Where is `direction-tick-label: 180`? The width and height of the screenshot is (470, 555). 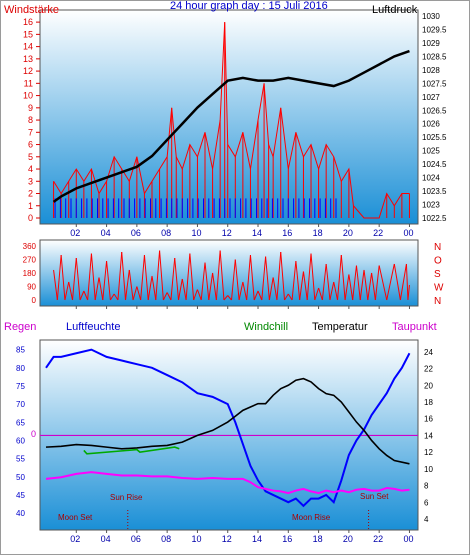
direction-tick-label: 180 is located at coordinates (30, 273).